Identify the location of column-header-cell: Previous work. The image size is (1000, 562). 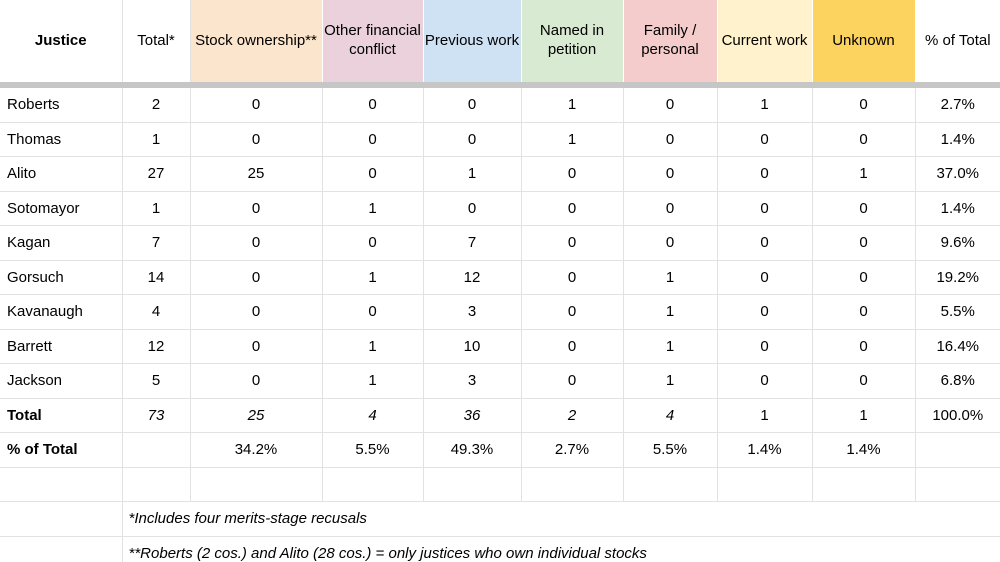
(472, 41).